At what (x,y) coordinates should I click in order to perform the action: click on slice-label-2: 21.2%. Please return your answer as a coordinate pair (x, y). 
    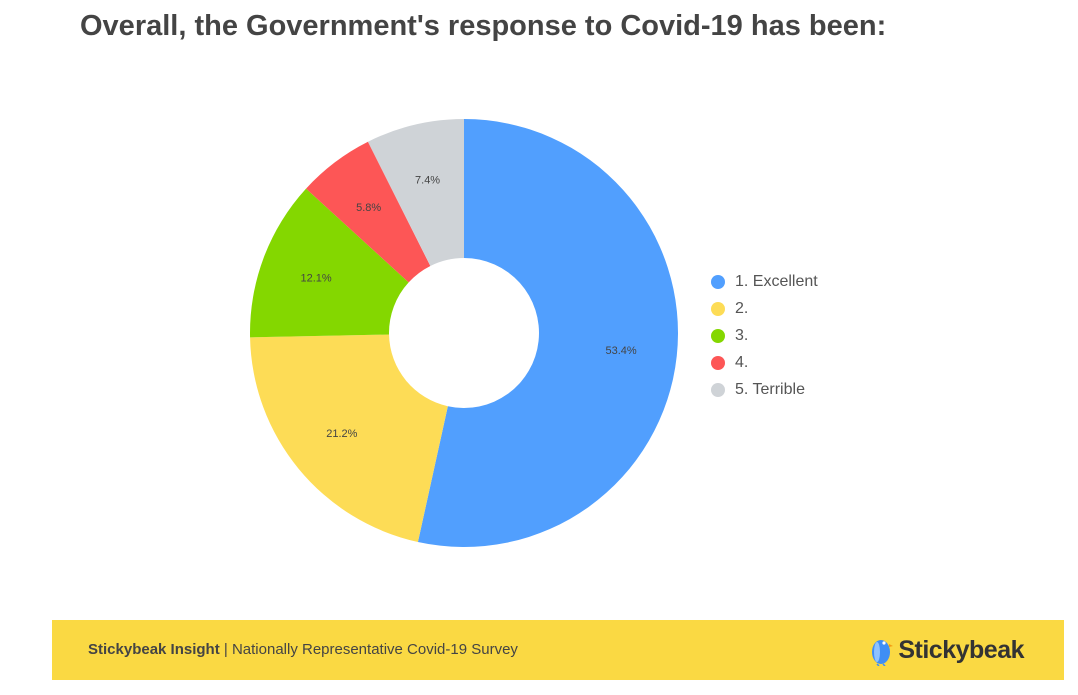
    Looking at the image, I should click on (341, 434).